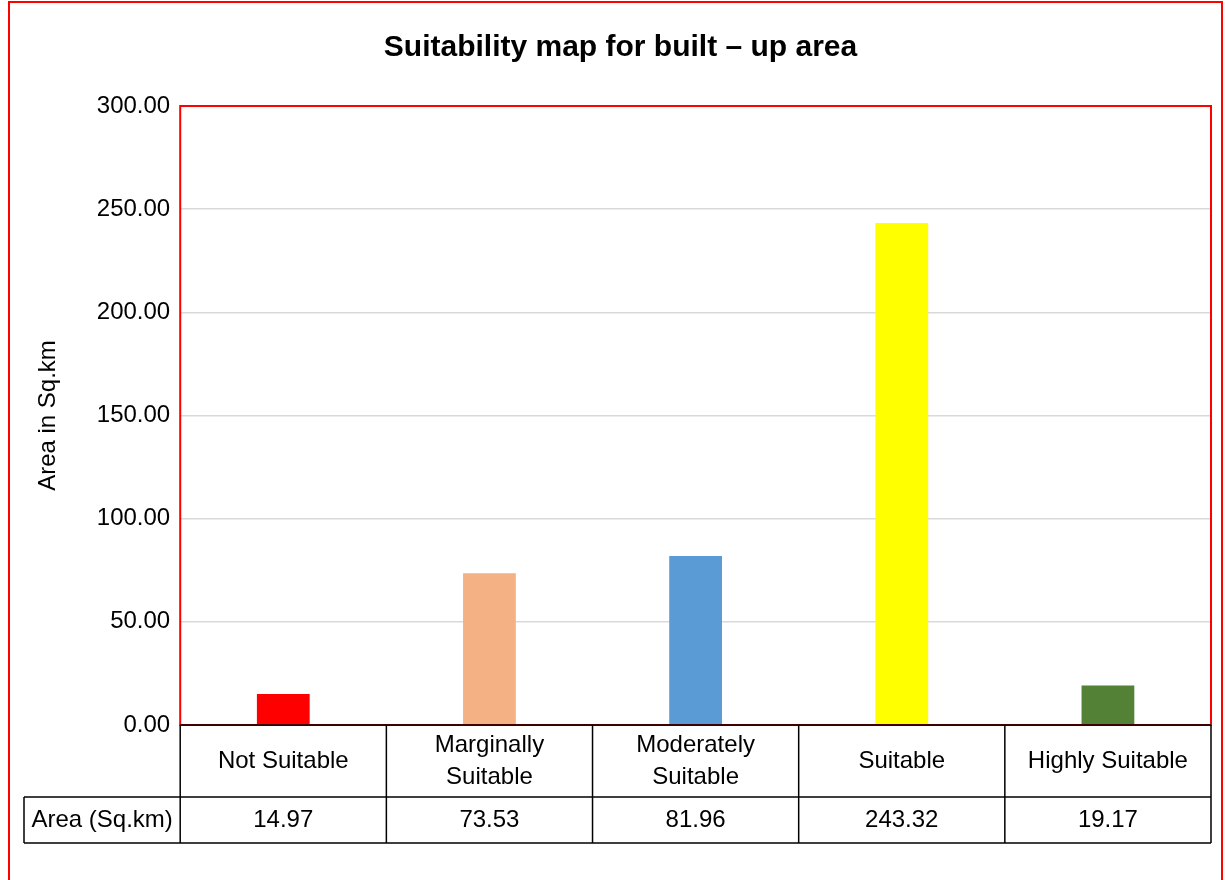  I want to click on x-tick-label: Moderately Suitable, so click(695, 759).